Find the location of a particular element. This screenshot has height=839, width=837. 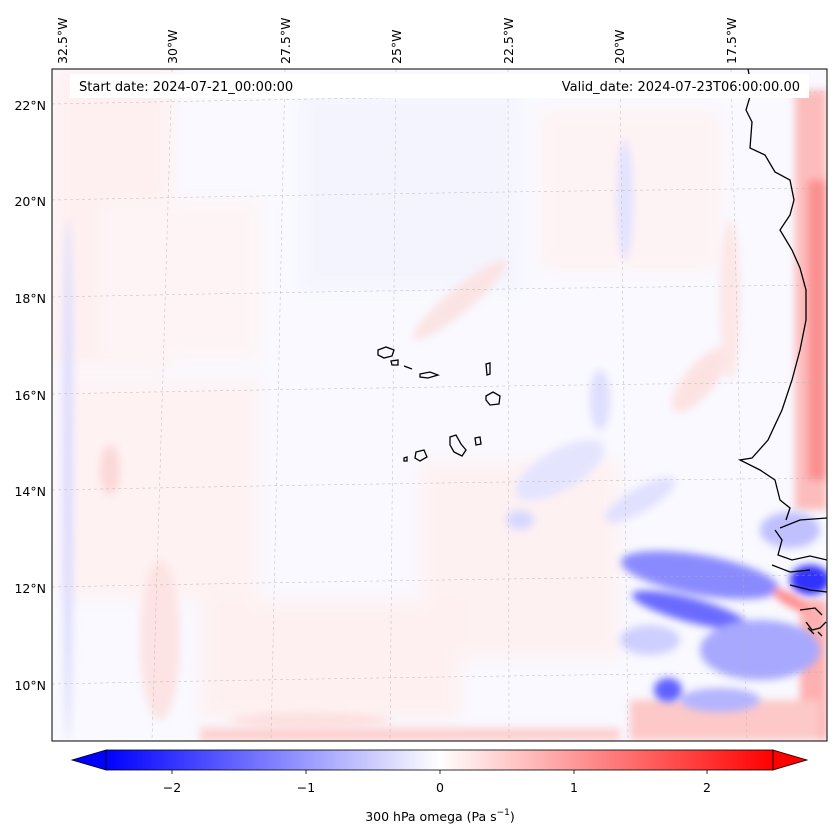

lon-label: 30°W is located at coordinates (172, 46).